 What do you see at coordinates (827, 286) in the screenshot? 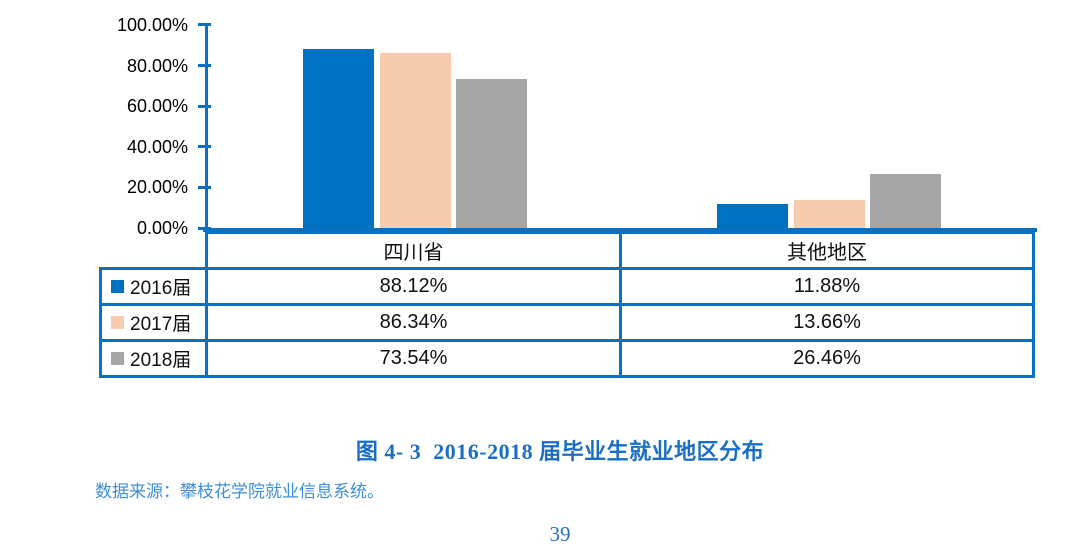
I see `value-2016-other: 11.88%` at bounding box center [827, 286].